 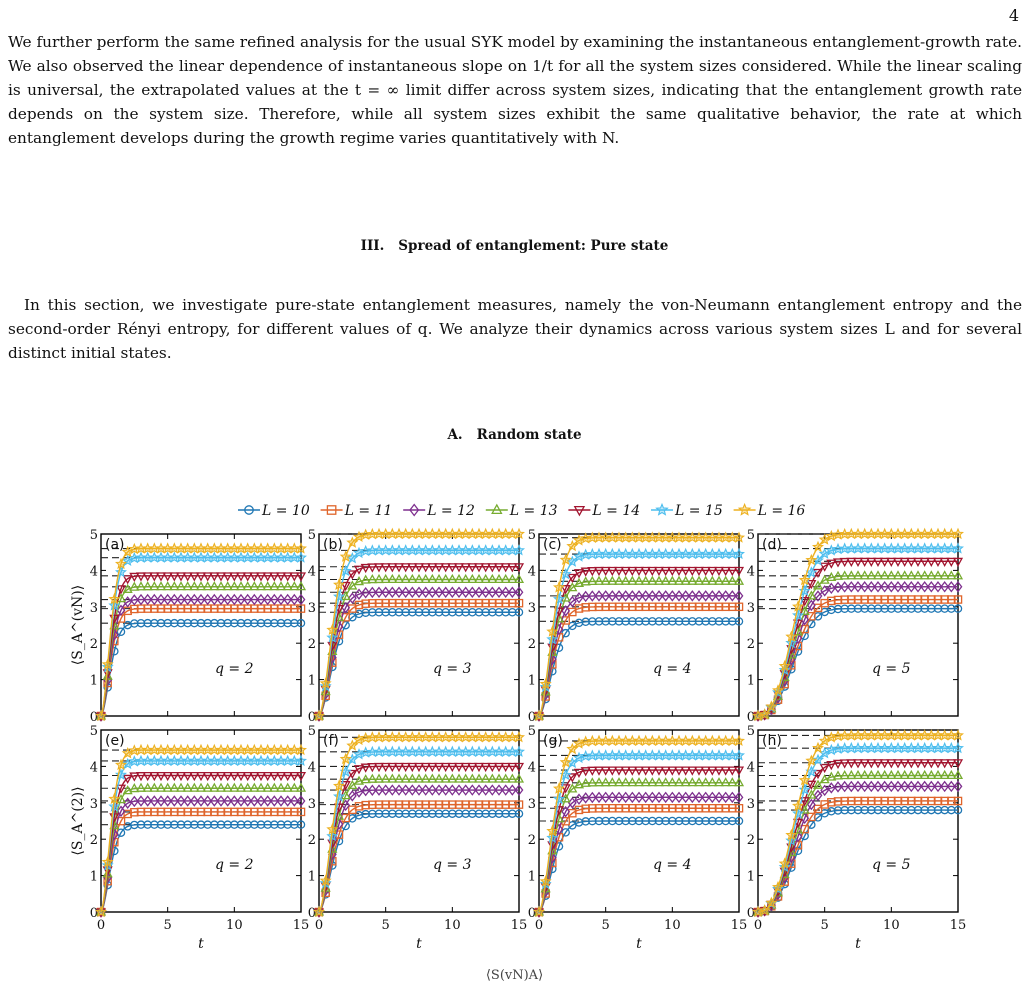 I want to click on panel-a: 0 1 2 3 4 5 (a) q = 2, so click(x=199, y=626).